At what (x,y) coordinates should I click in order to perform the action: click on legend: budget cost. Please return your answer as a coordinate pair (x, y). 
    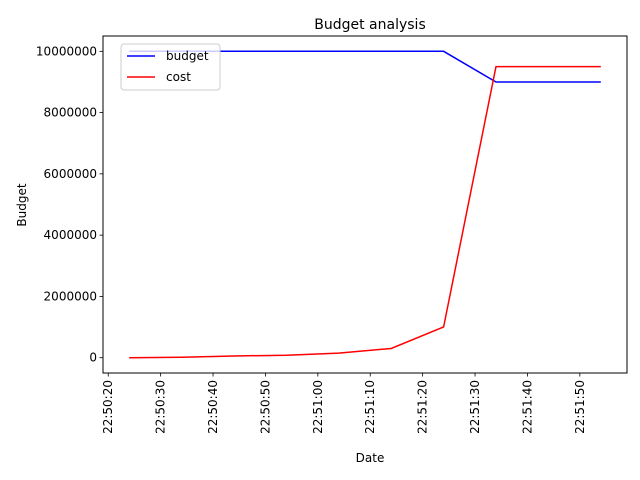
    Looking at the image, I should click on (170, 67).